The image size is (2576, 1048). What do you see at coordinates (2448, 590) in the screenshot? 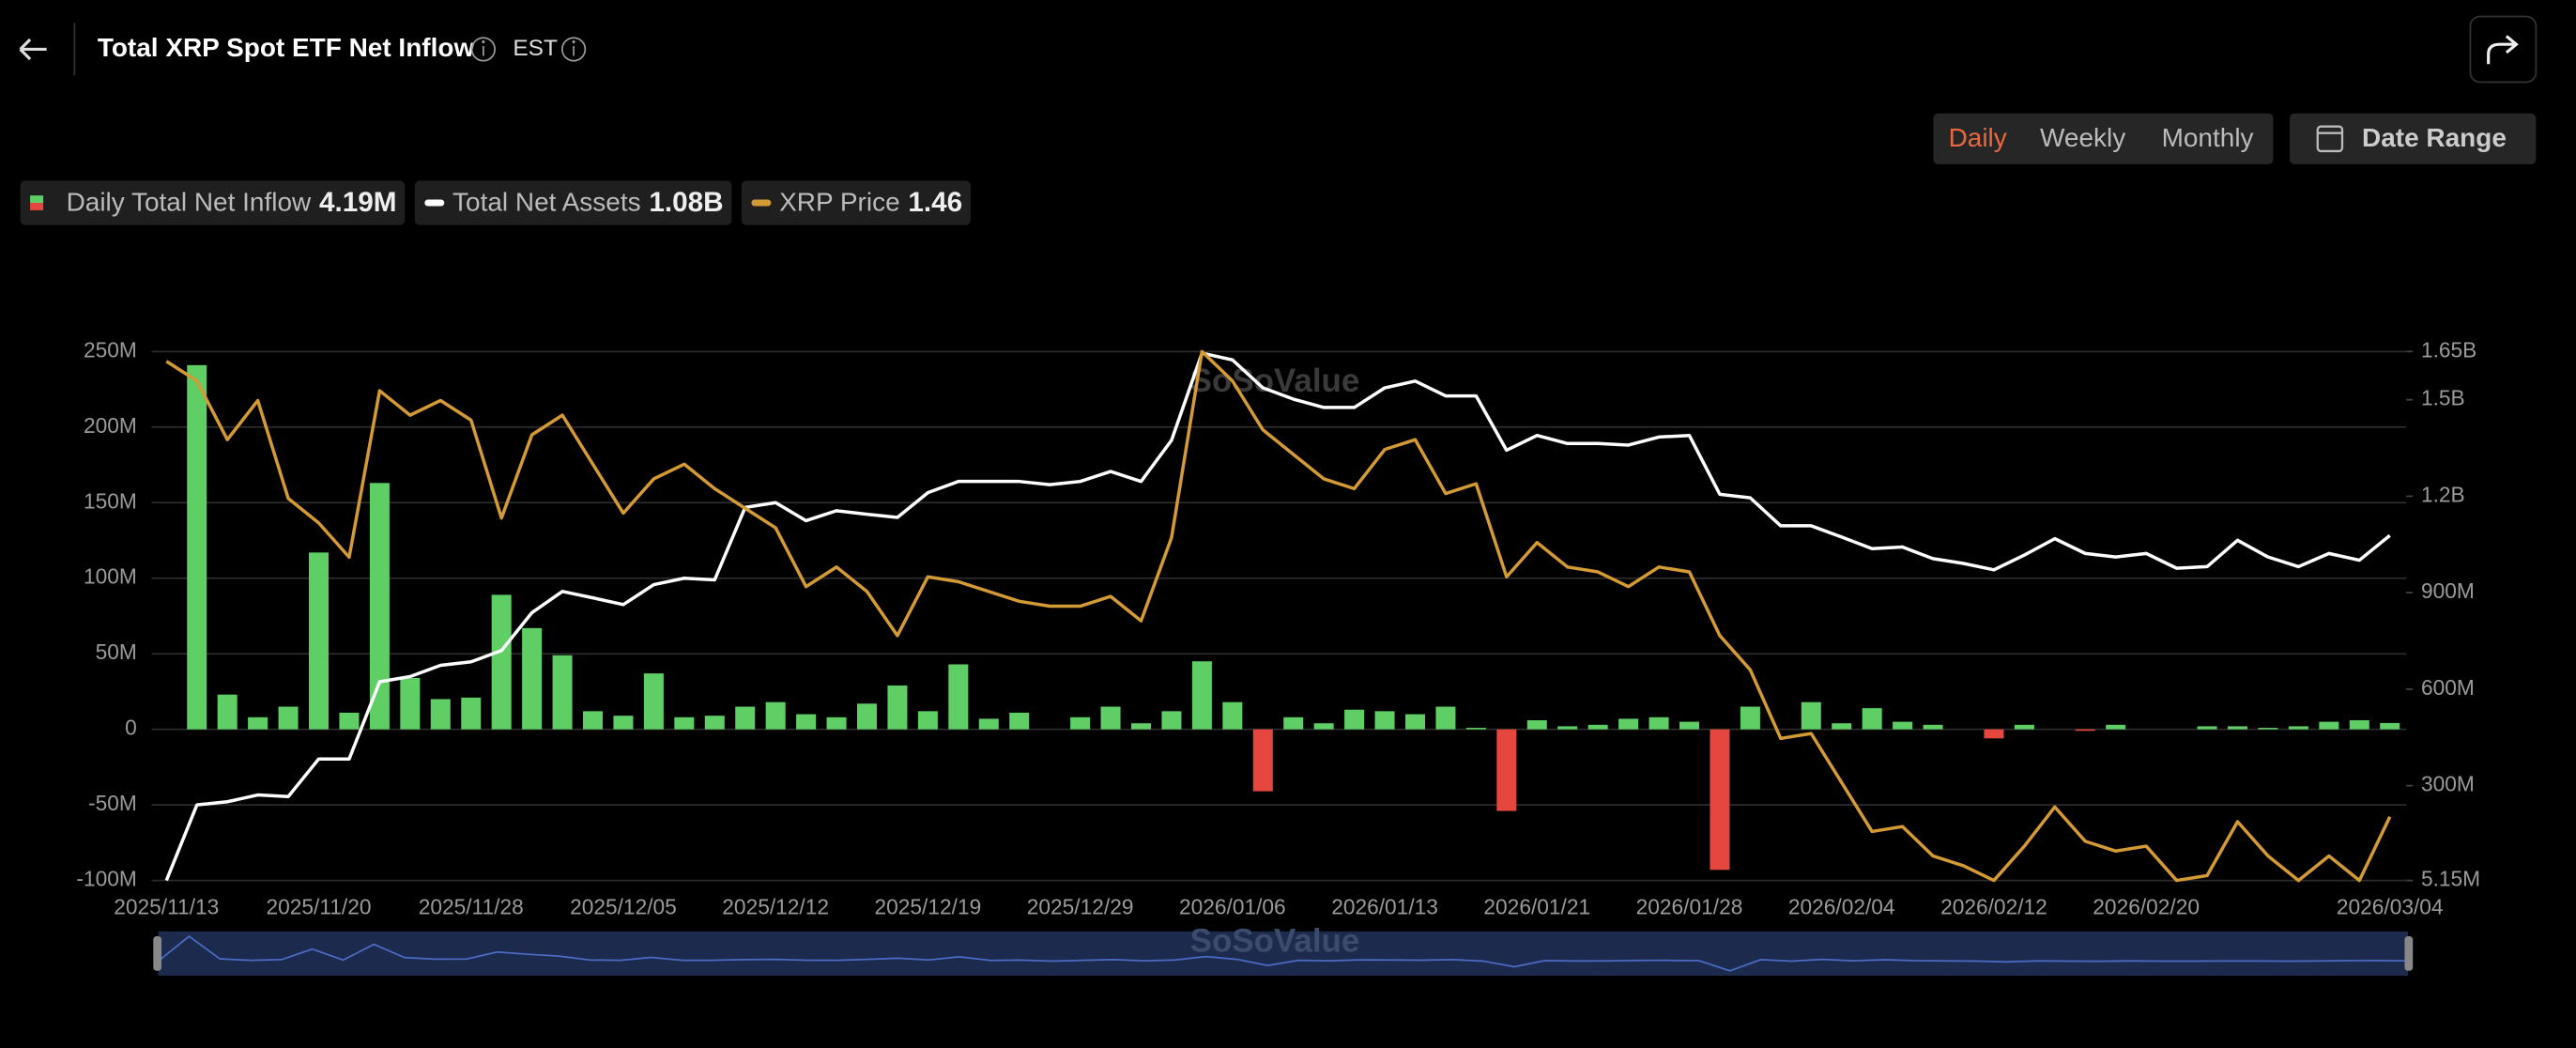
I see `y2-tick-label: 900M` at bounding box center [2448, 590].